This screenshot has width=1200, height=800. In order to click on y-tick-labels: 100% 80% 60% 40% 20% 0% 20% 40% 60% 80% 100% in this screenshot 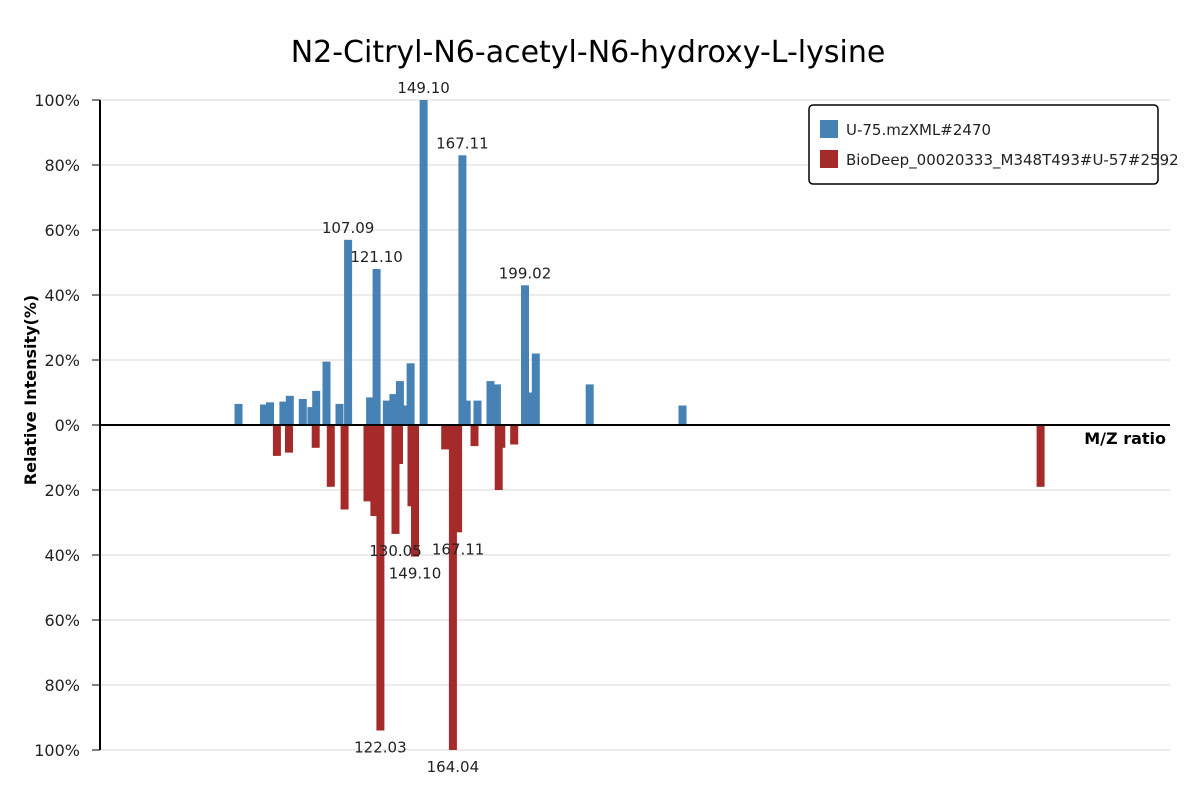, I will do `click(67, 425)`.